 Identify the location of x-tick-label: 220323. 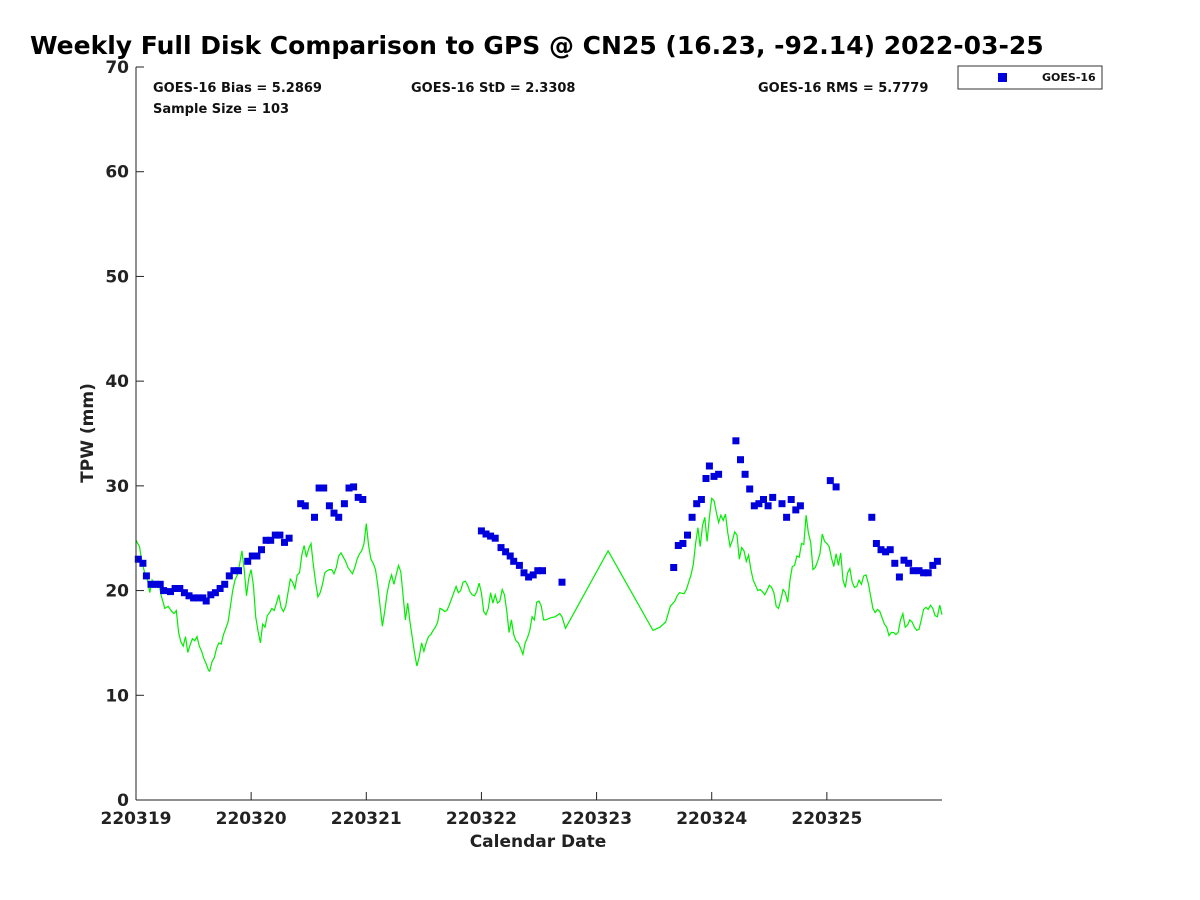
(596, 819).